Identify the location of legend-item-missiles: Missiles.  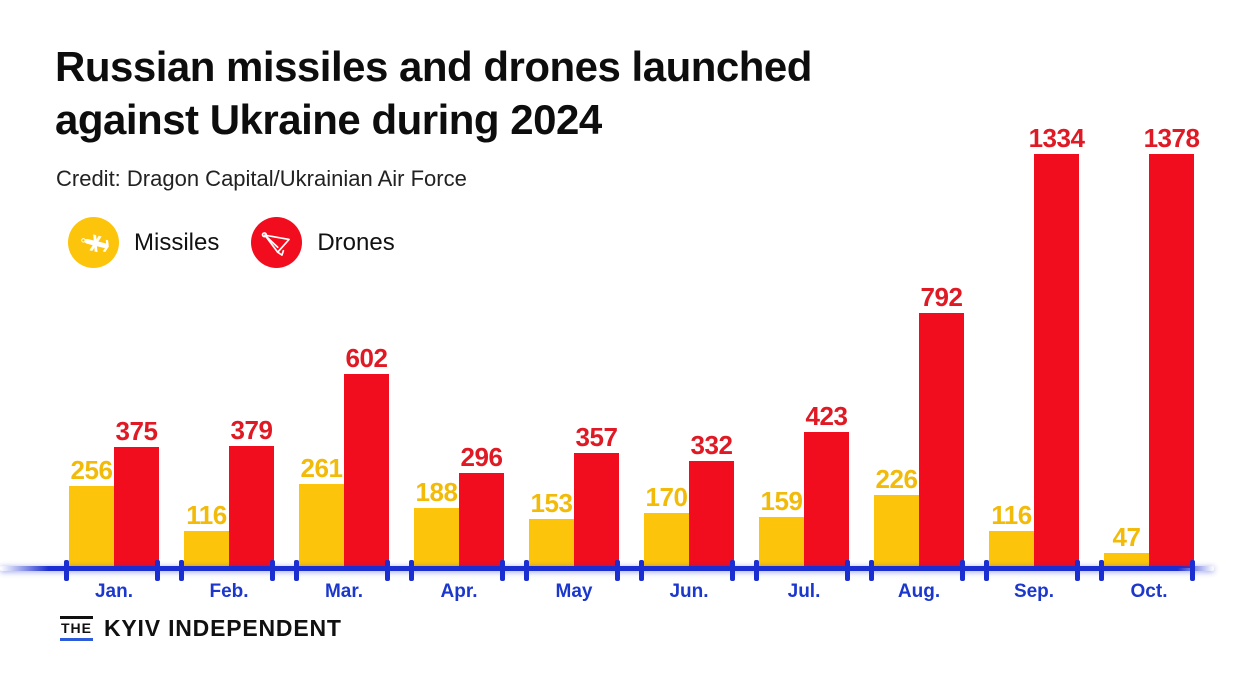
(143, 242).